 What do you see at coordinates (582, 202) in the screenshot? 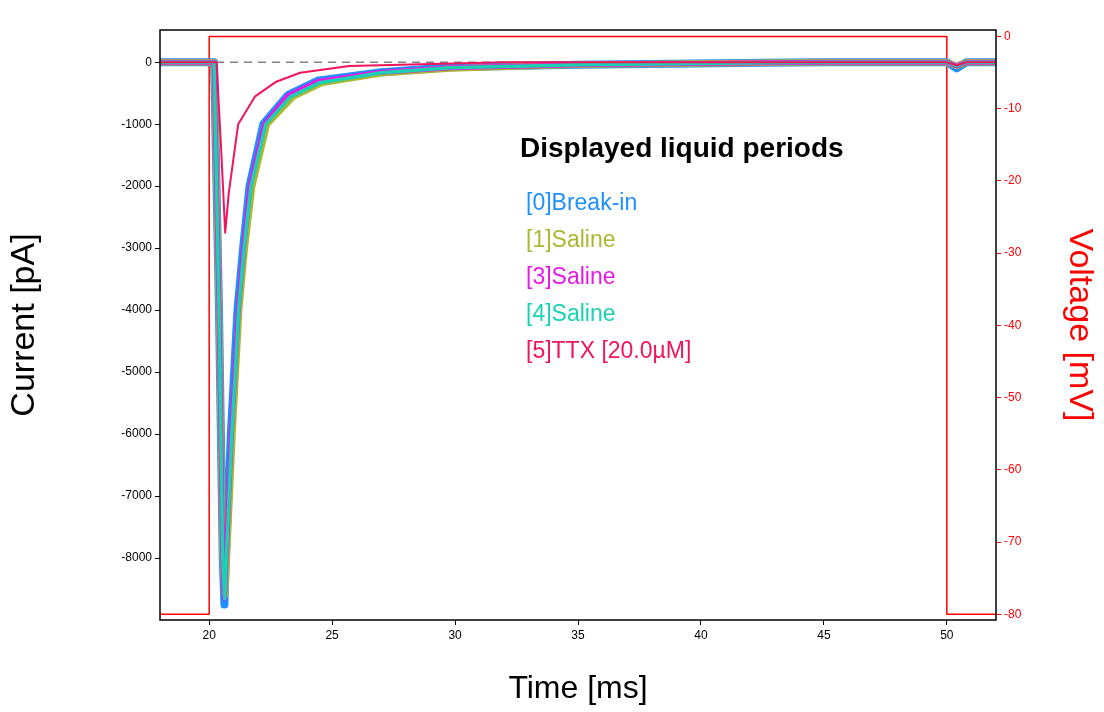
I see `text: [0]Break-in` at bounding box center [582, 202].